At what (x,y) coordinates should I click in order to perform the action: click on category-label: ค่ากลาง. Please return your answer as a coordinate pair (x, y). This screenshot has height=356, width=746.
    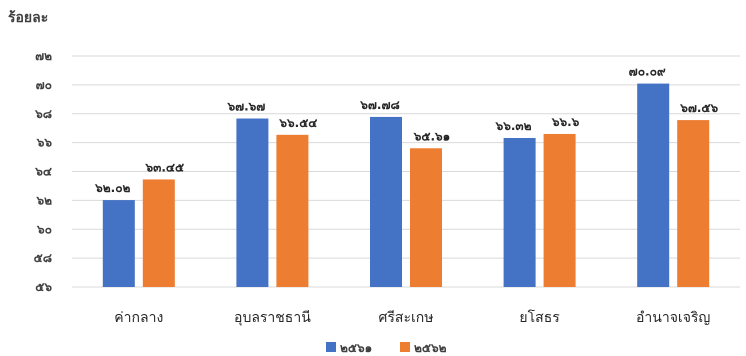
    Looking at the image, I should click on (138, 318).